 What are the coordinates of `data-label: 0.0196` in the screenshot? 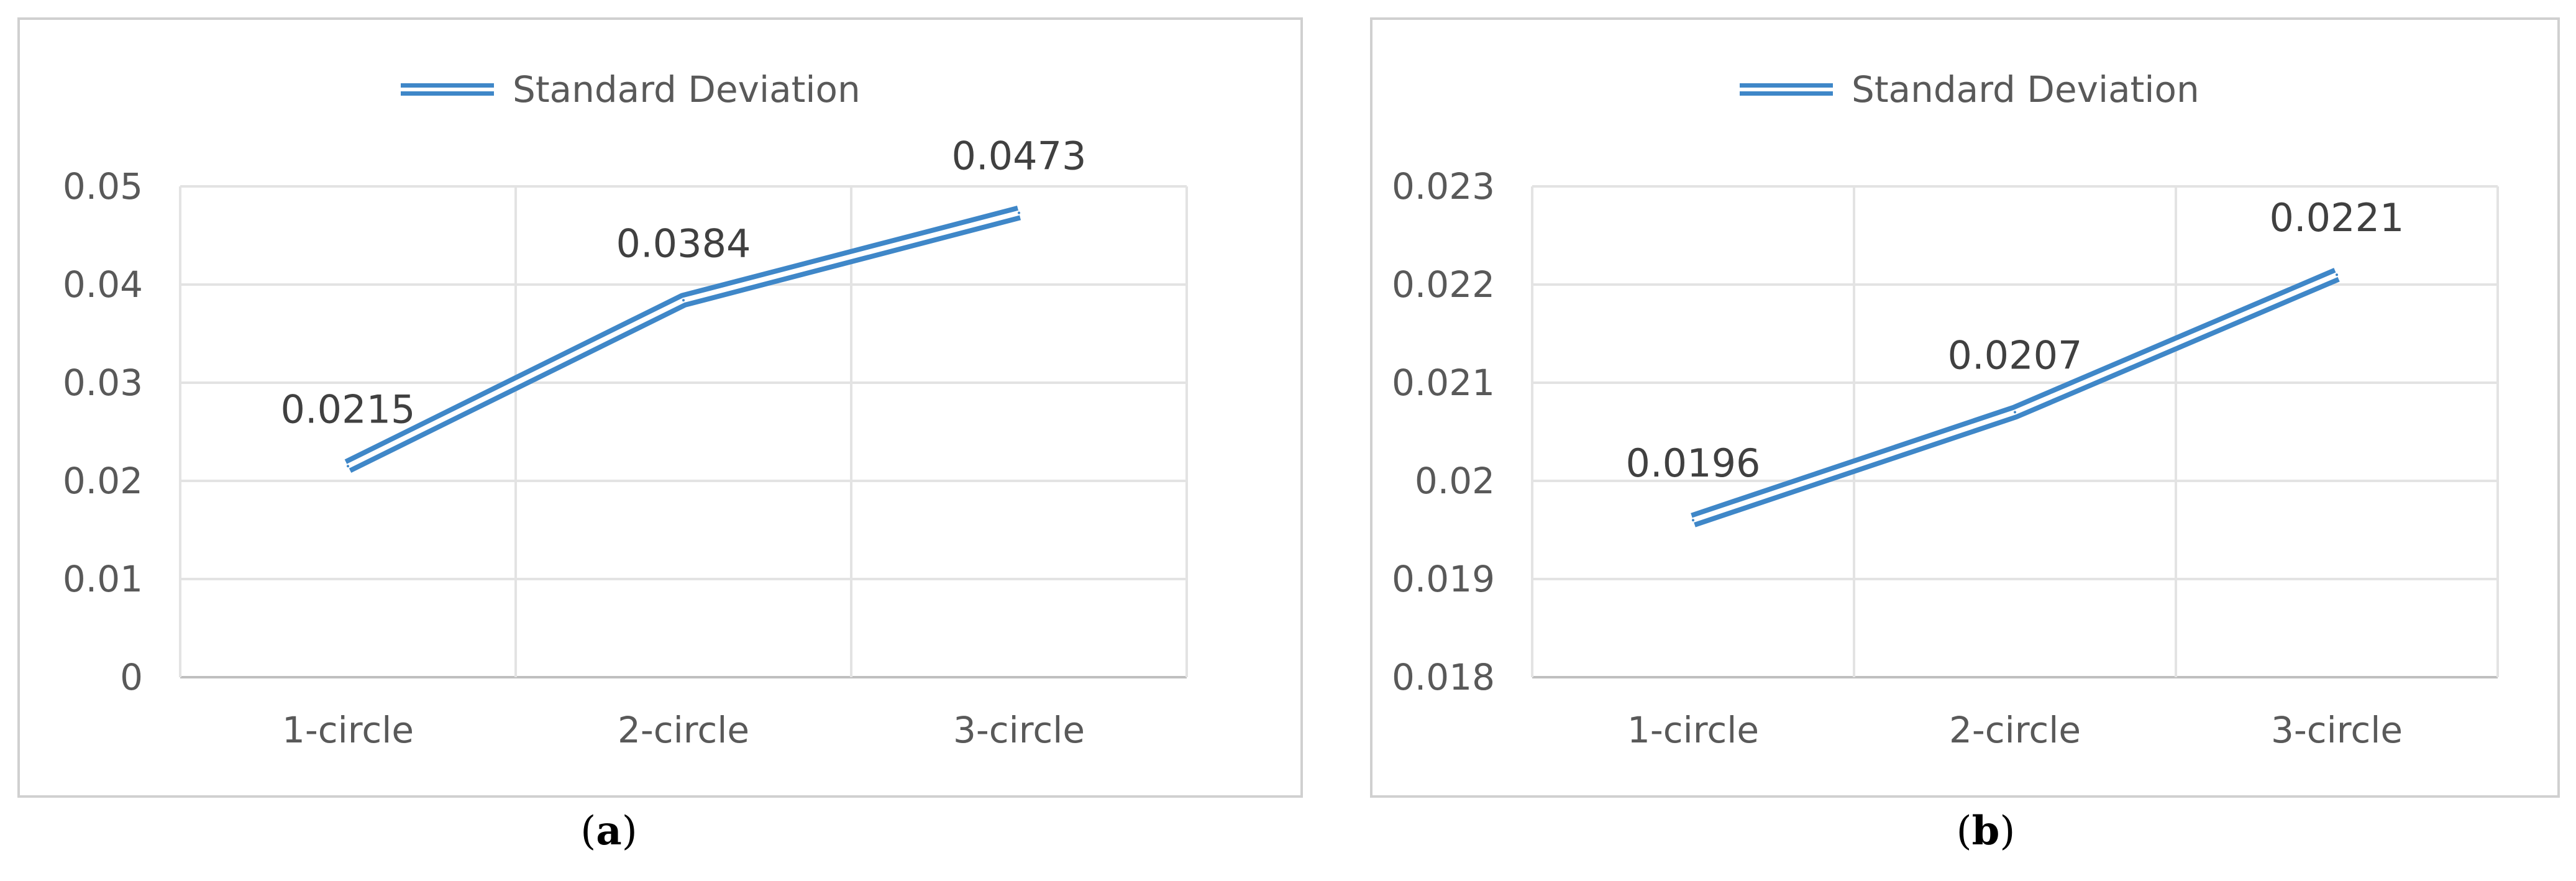 It's located at (1693, 463).